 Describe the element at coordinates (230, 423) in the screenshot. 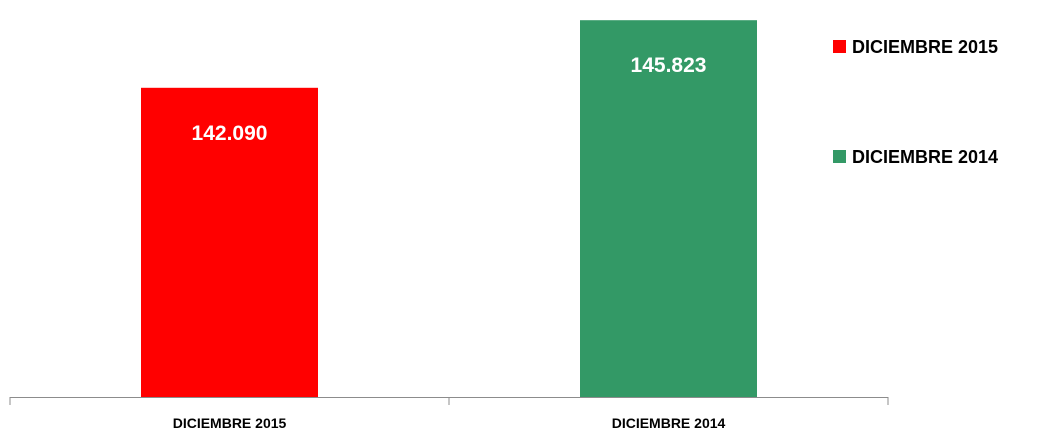

I see `x-tick-label-1: DICIEMBRE 2015` at that location.